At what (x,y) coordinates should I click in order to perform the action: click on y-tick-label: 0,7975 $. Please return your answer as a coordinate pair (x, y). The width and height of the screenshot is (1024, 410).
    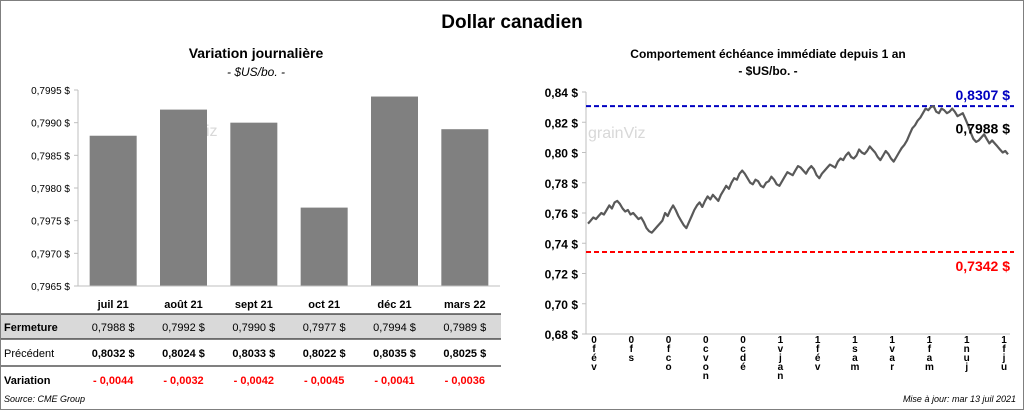
    Looking at the image, I should click on (50, 222).